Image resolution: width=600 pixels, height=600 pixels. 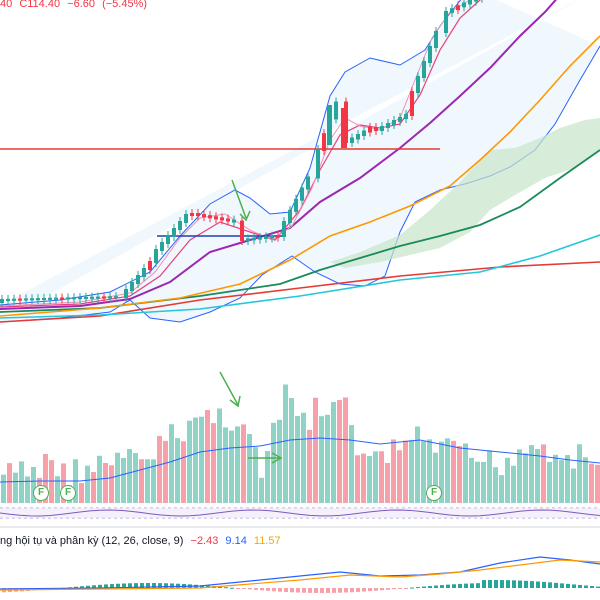 What do you see at coordinates (235, 401) in the screenshot?
I see `volume-arrow-1-head` at bounding box center [235, 401].